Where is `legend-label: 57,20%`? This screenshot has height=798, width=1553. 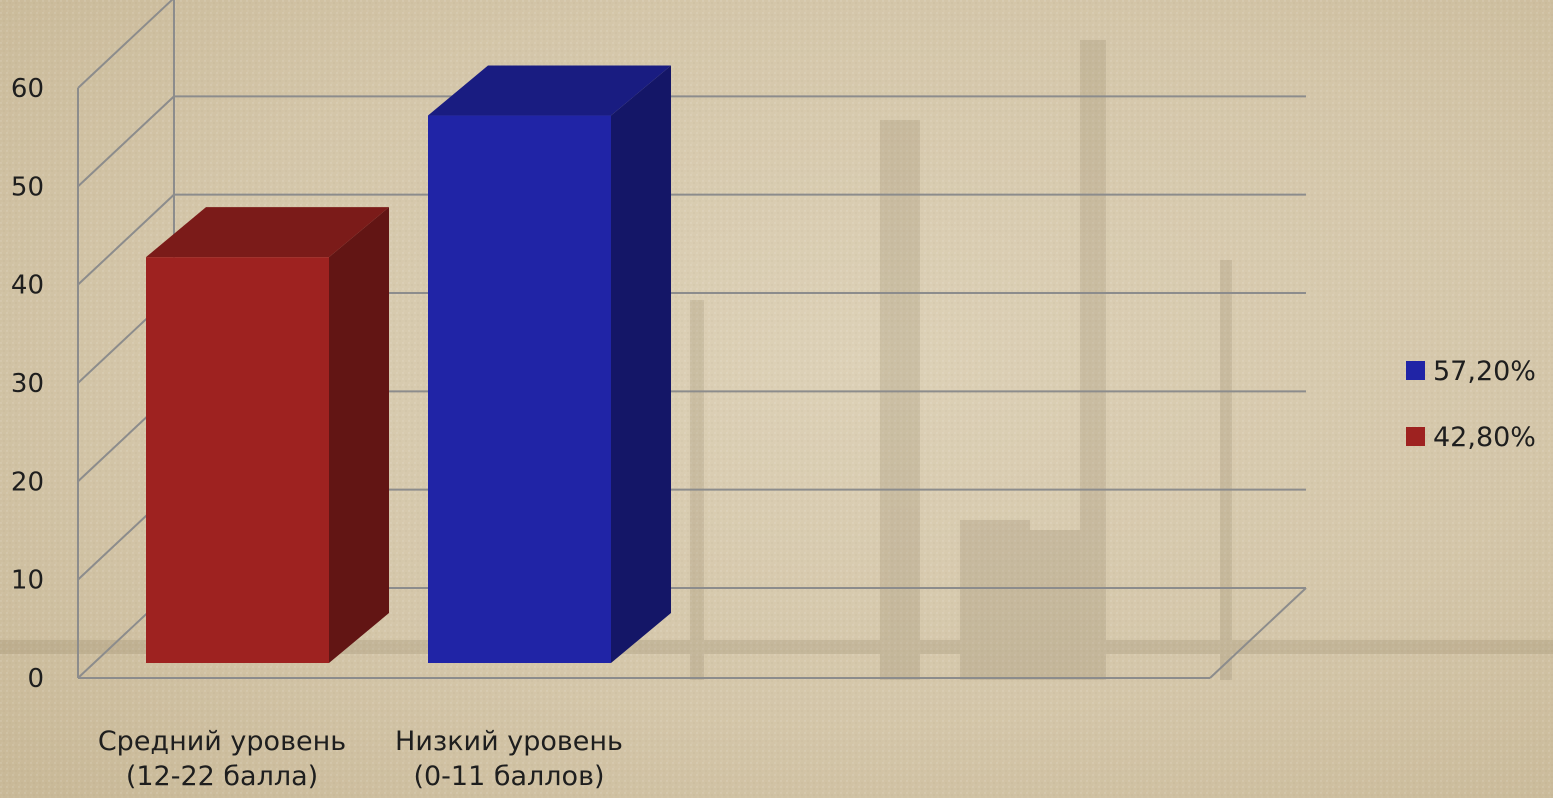
legend-label: 57,20% is located at coordinates (1484, 371).